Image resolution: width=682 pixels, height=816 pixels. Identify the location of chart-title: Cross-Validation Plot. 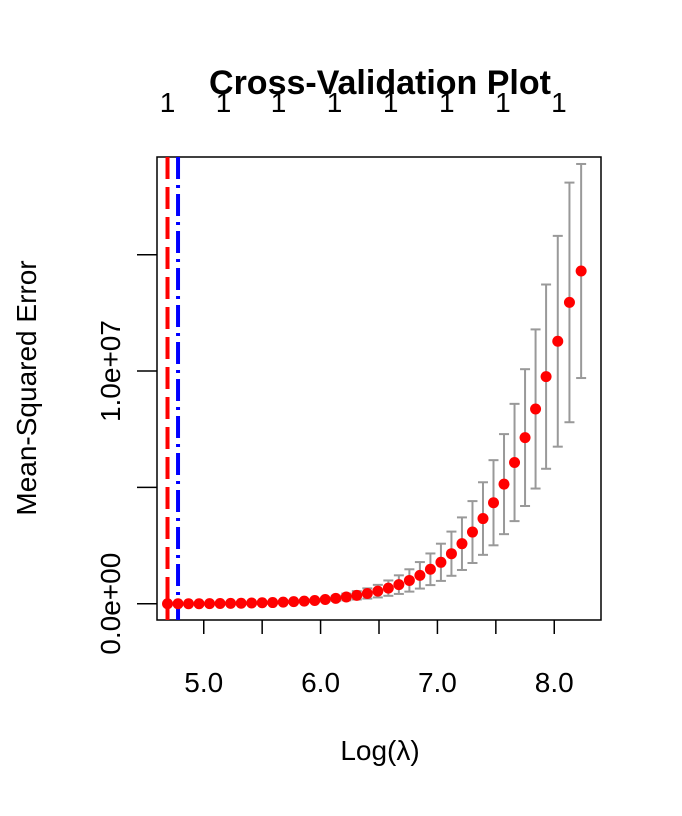
(380, 83).